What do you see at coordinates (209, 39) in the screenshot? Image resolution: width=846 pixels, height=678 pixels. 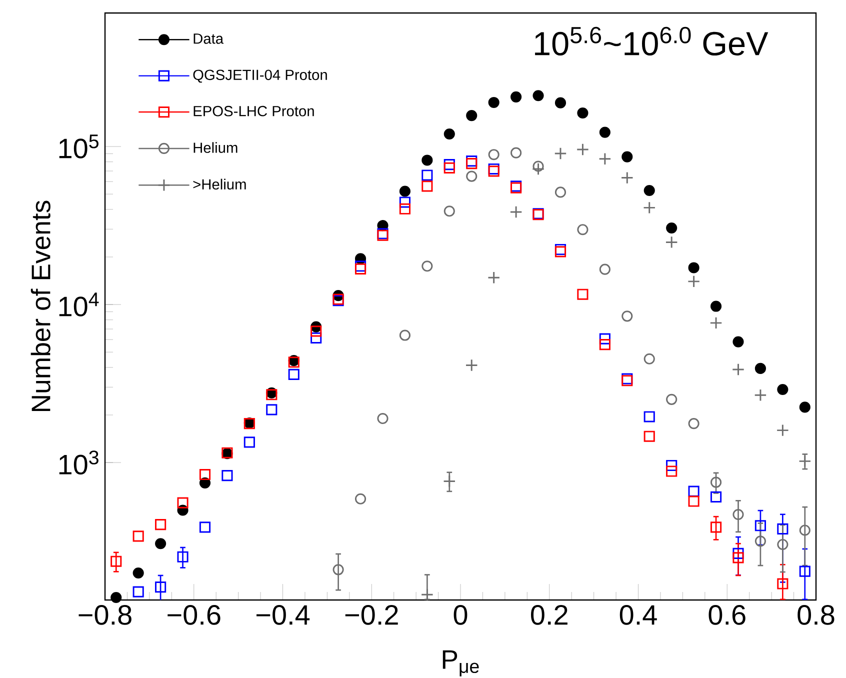 I see `legend-label: Data` at bounding box center [209, 39].